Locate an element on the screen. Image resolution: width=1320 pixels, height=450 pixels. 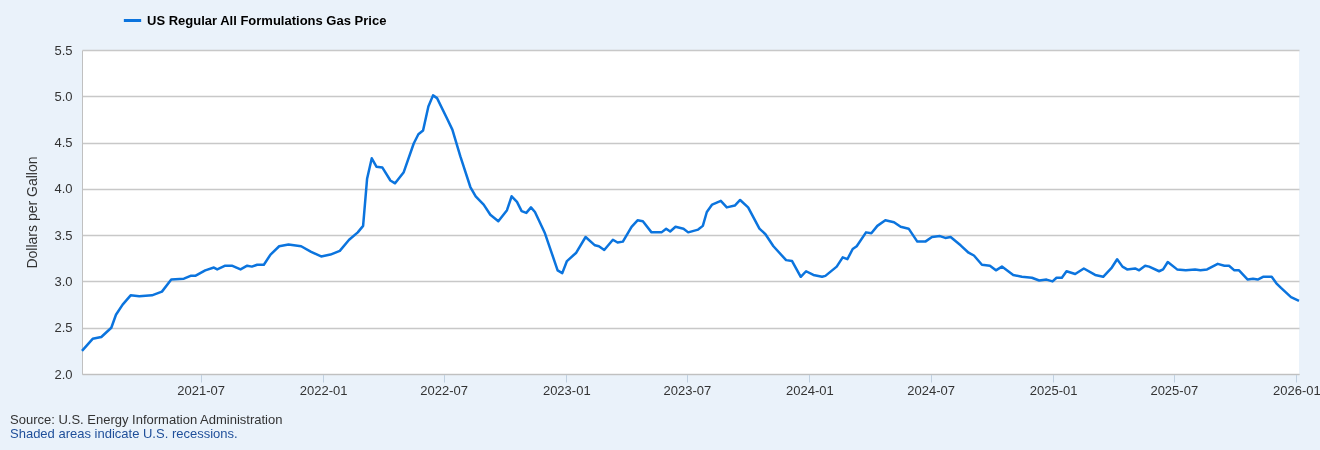
y-tick-label: 5.0 is located at coordinates (63, 96).